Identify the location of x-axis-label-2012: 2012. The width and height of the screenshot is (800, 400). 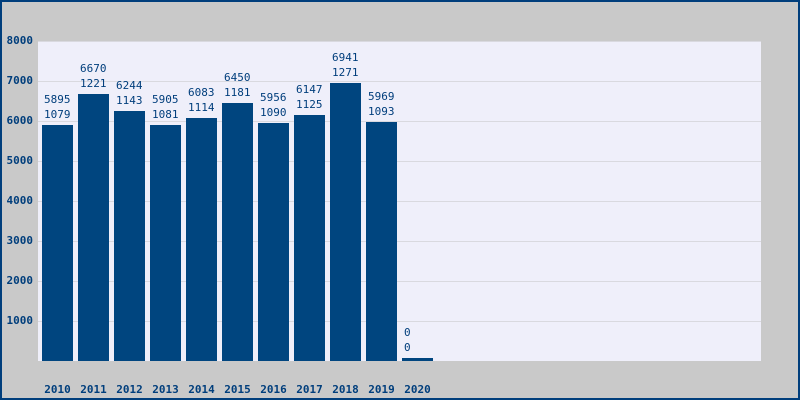
(129, 389).